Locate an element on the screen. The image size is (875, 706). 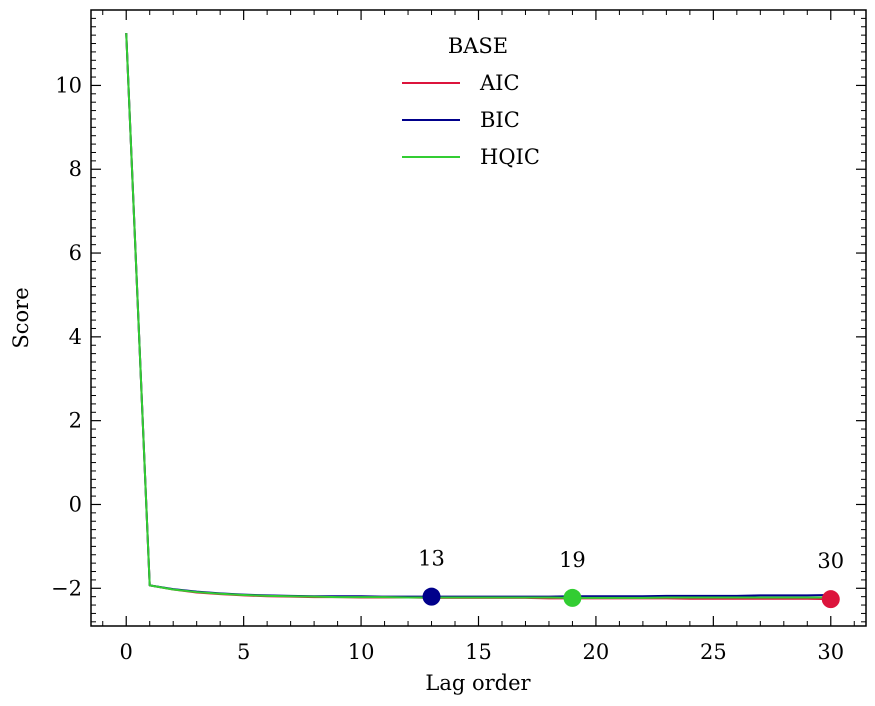
annotation-label-bic: 13 is located at coordinates (431, 559).